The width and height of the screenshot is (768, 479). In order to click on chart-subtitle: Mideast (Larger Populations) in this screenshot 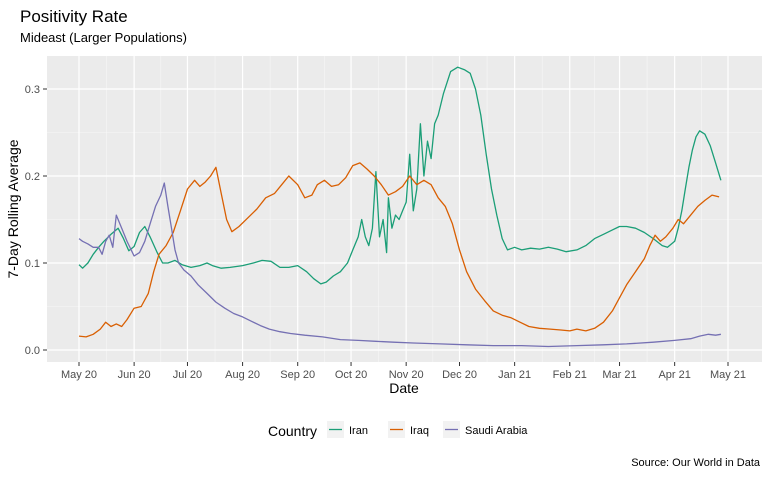, I will do `click(103, 37)`.